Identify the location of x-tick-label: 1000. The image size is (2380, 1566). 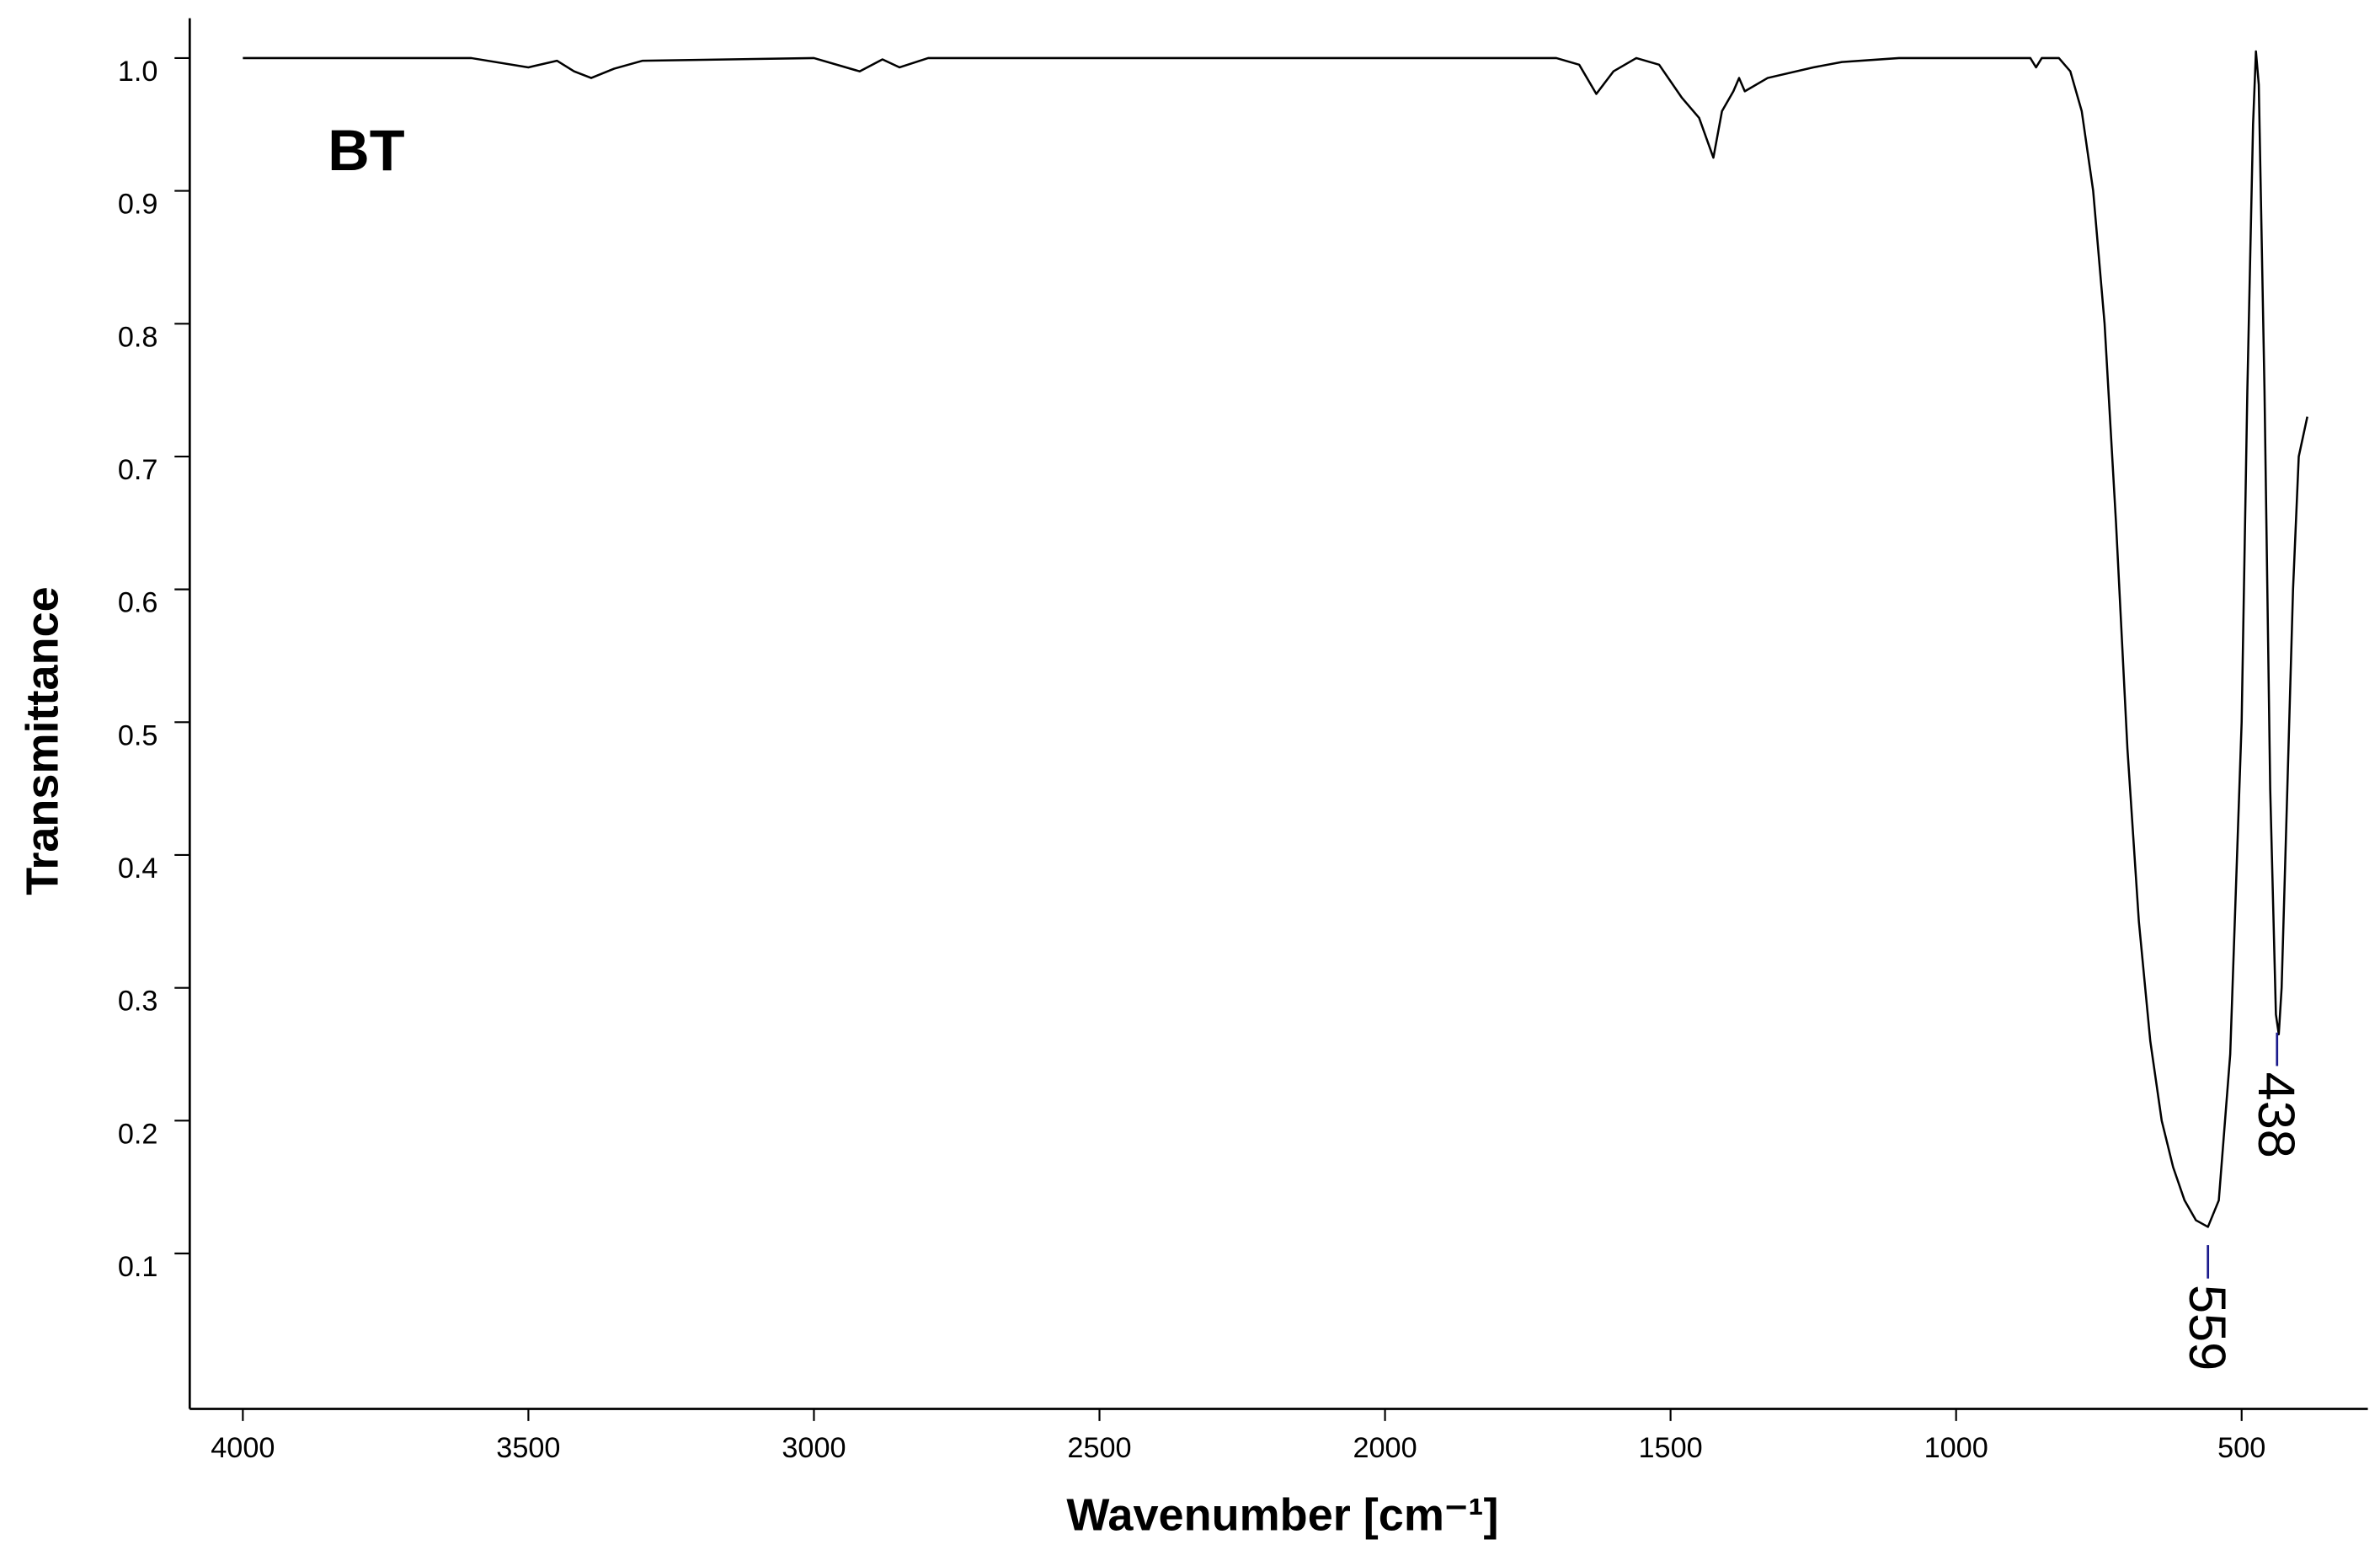
(1956, 1448).